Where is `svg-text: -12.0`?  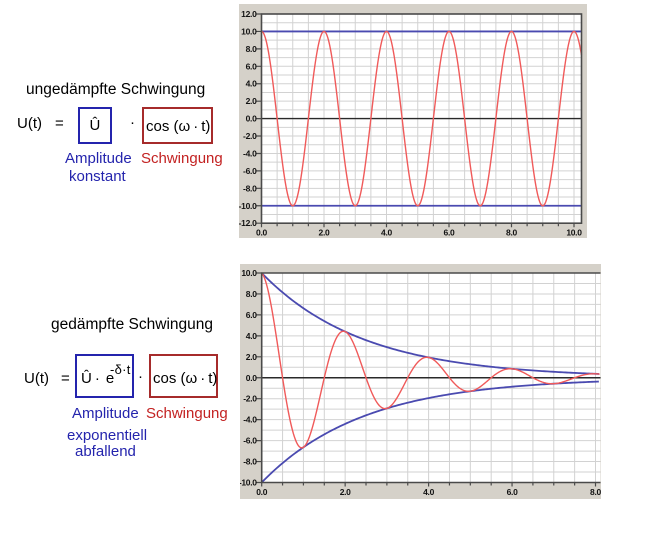 svg-text: -12.0 is located at coordinates (248, 223).